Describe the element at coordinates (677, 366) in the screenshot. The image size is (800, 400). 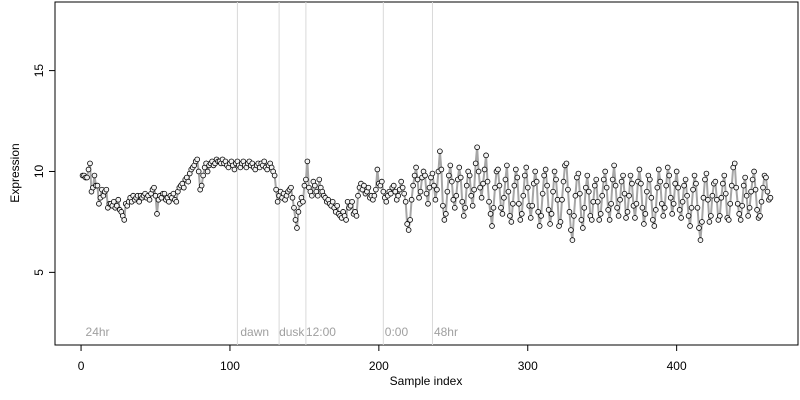
I see `x-tick-label: 400` at that location.